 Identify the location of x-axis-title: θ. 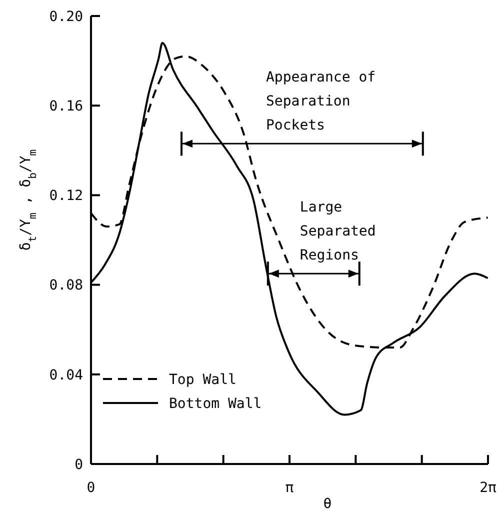
(327, 503).